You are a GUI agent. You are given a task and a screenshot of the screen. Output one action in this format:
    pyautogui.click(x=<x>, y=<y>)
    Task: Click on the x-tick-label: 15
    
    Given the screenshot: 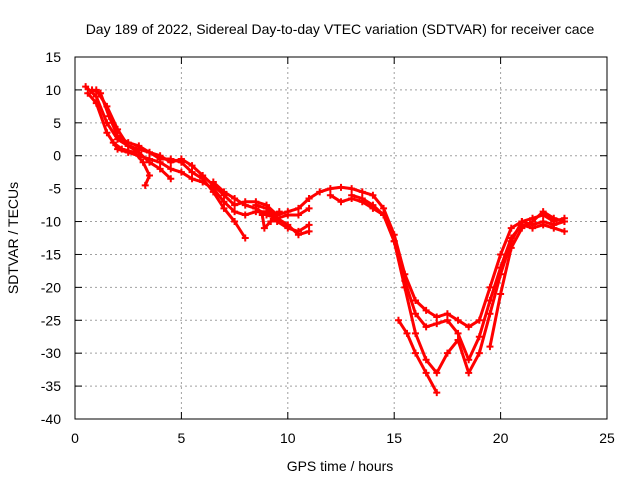 What is the action you would take?
    pyautogui.click(x=394, y=438)
    